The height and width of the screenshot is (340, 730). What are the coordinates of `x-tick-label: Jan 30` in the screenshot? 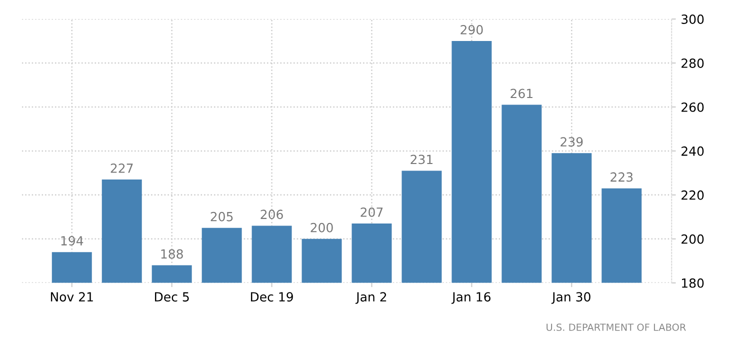 It's located at (570, 298).